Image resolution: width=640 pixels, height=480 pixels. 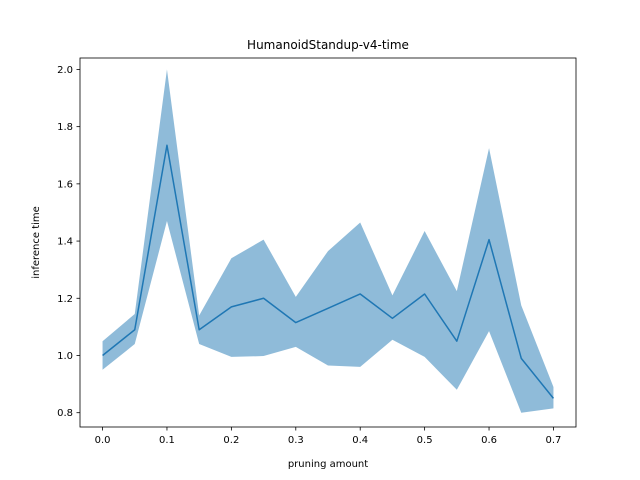 What do you see at coordinates (65, 184) in the screenshot?
I see `y-tick-label: 1.6` at bounding box center [65, 184].